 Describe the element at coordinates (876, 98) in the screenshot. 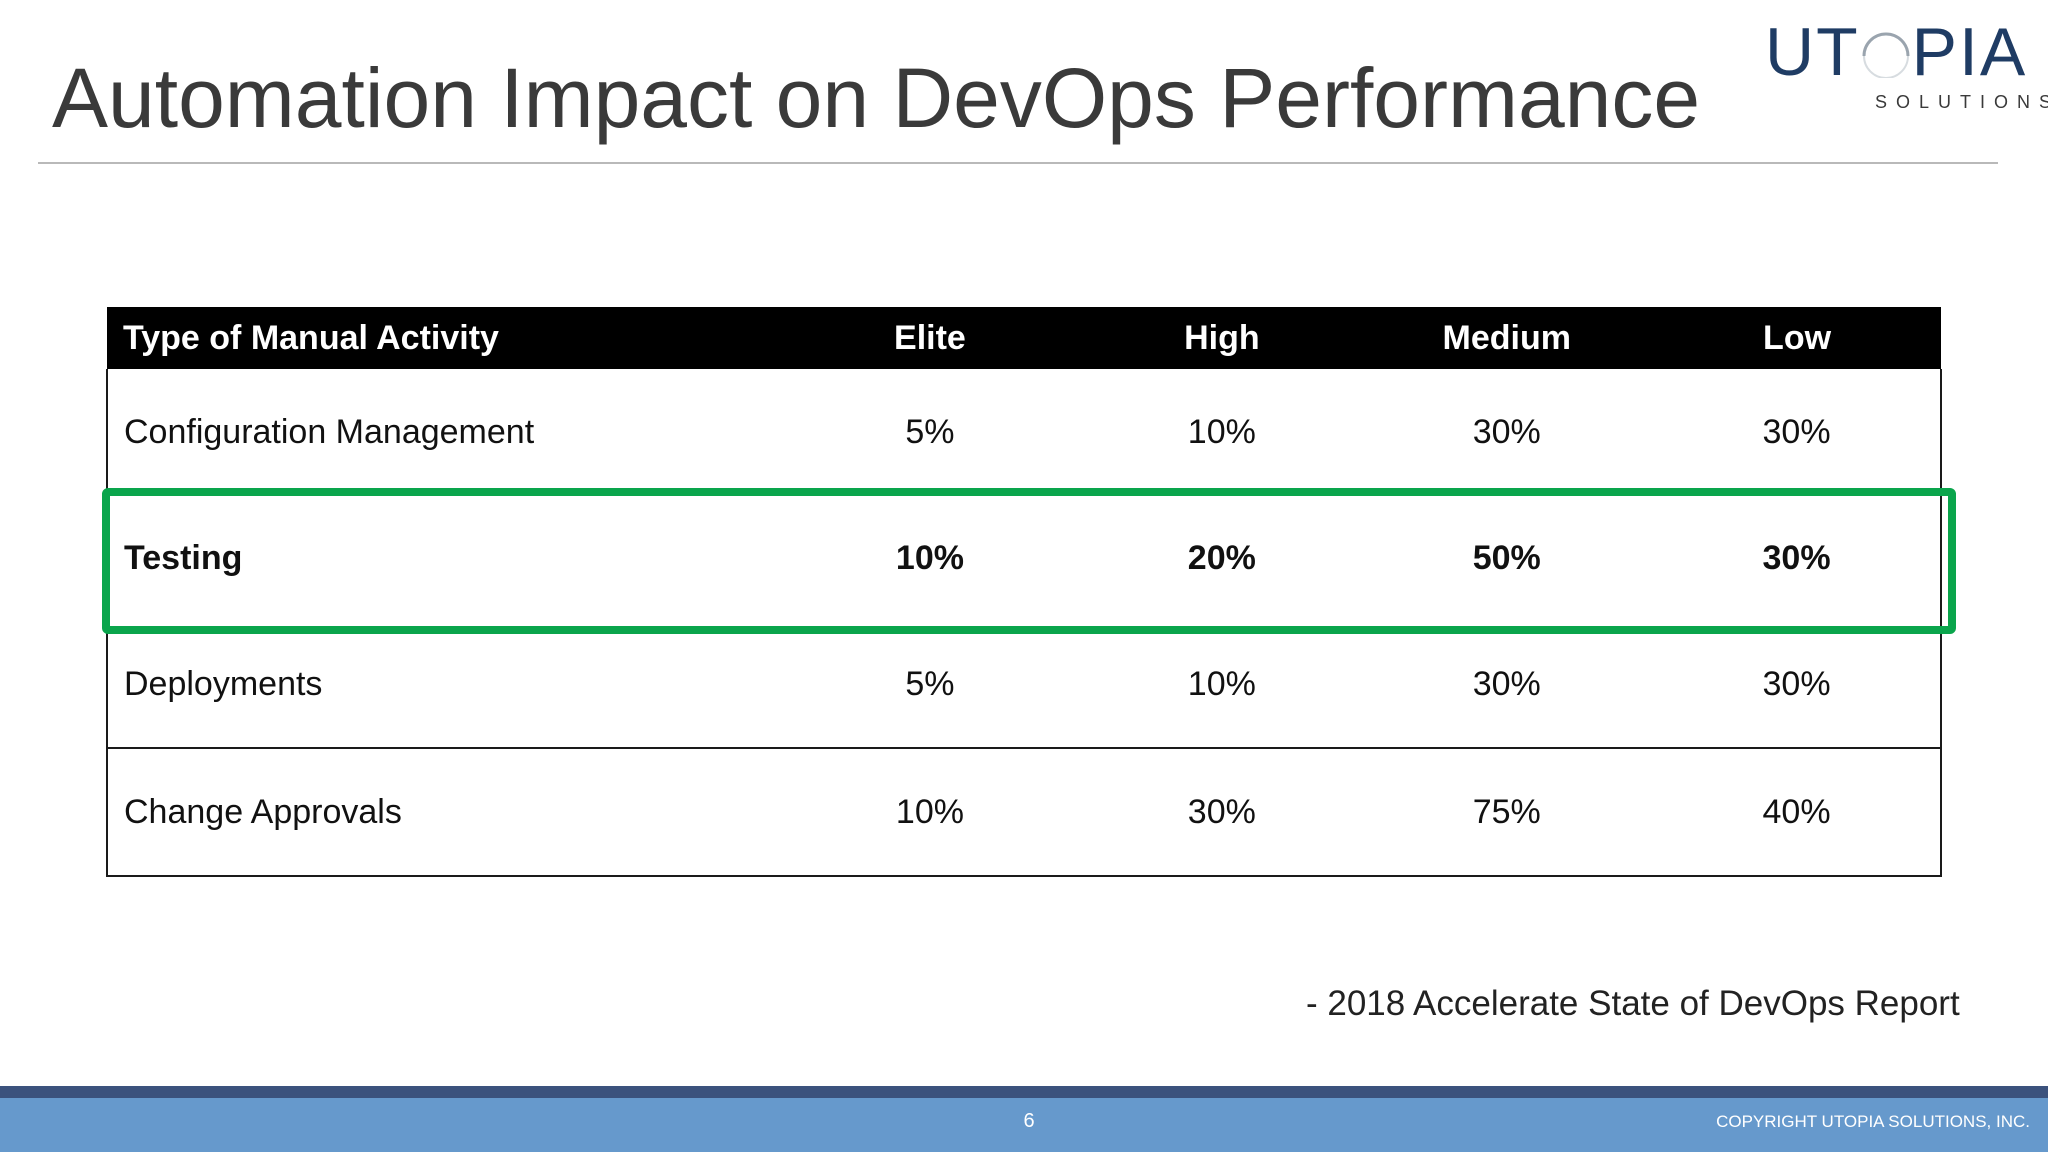

I see `slide-title: Automation Impact on DevOps Performance` at that location.